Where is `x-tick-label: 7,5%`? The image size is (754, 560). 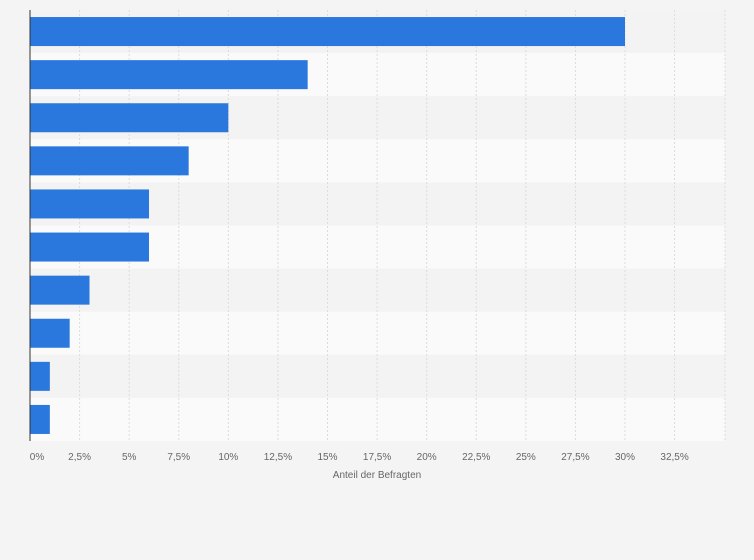 x-tick-label: 7,5% is located at coordinates (178, 457).